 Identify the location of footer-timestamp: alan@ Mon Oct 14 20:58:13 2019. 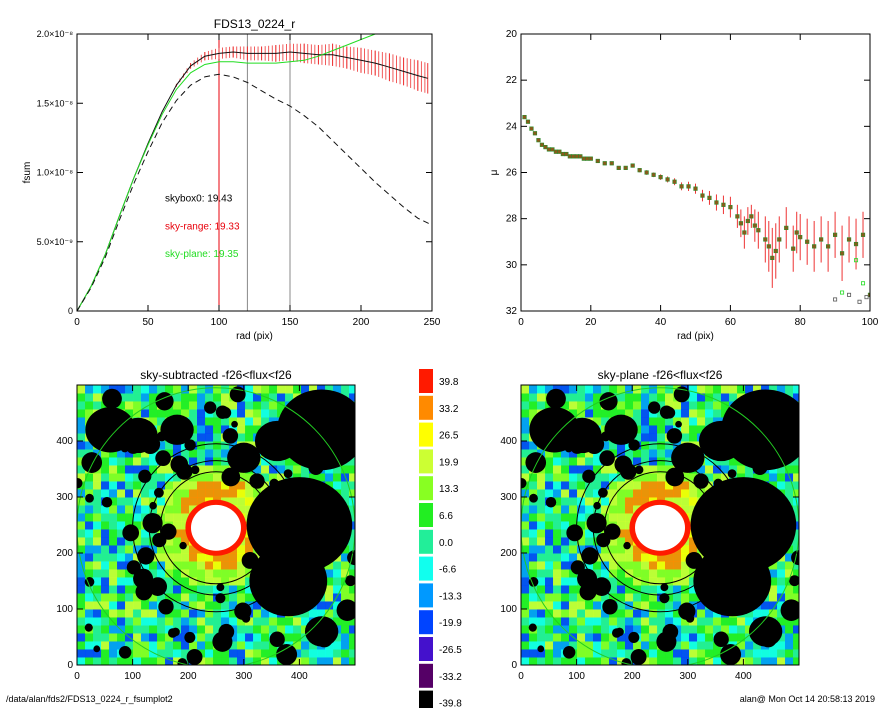
(807, 699).